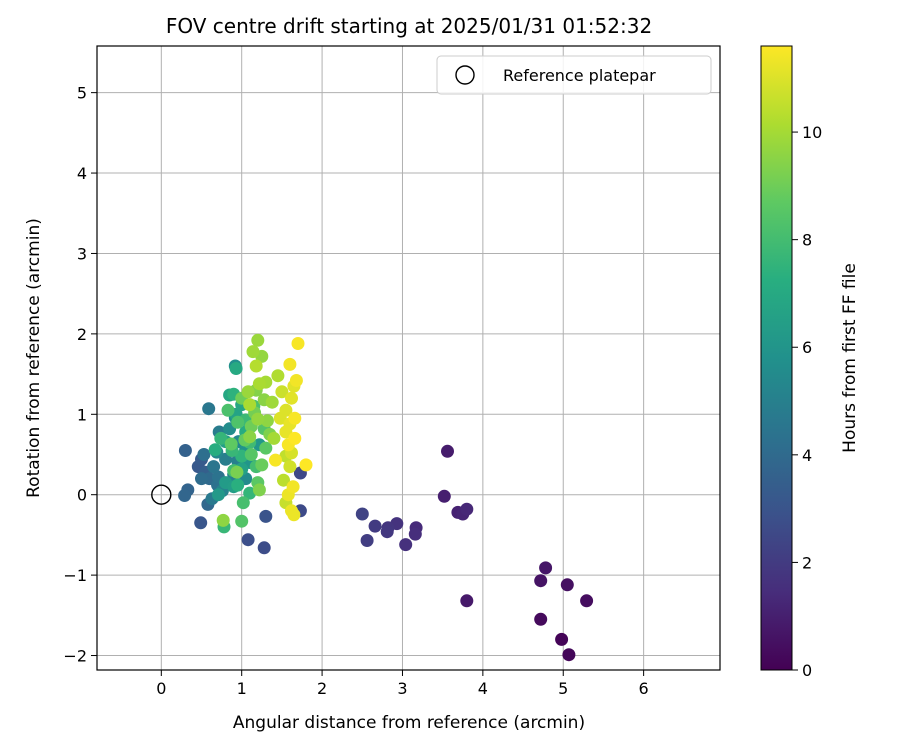 The image size is (900, 750). Describe the element at coordinates (807, 347) in the screenshot. I see `colorbar-tick-label-3: 6` at that location.